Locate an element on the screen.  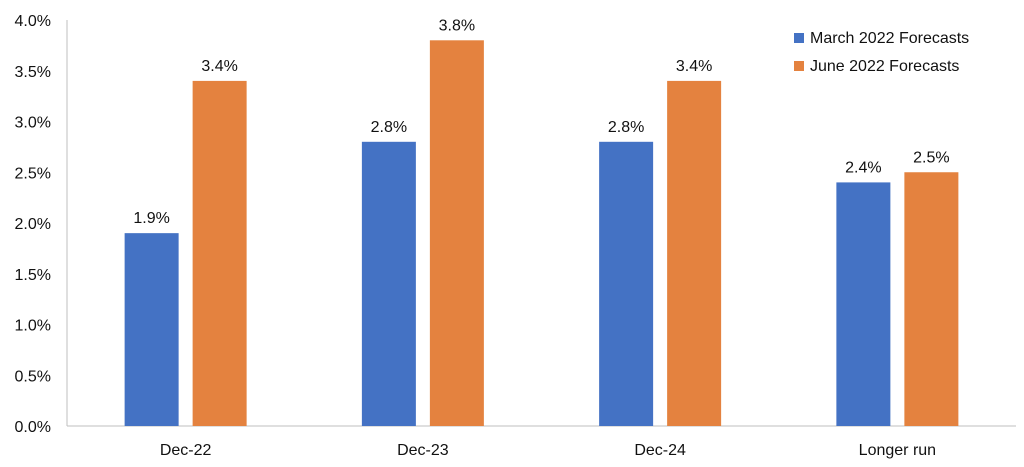
y-tick-label: 3.5% is located at coordinates (33, 72).